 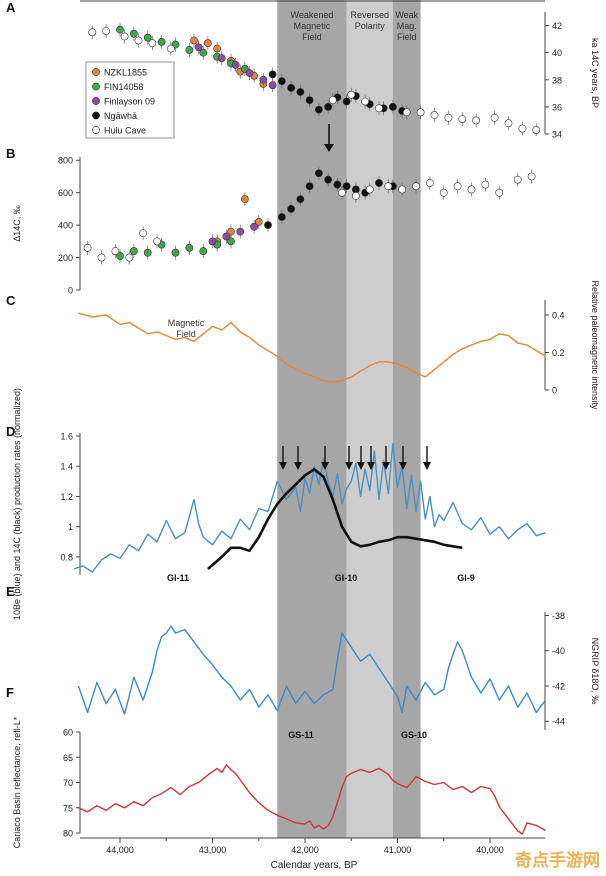 What do you see at coordinates (305, 850) in the screenshot?
I see `x-tick-label-2: 42,000` at bounding box center [305, 850].